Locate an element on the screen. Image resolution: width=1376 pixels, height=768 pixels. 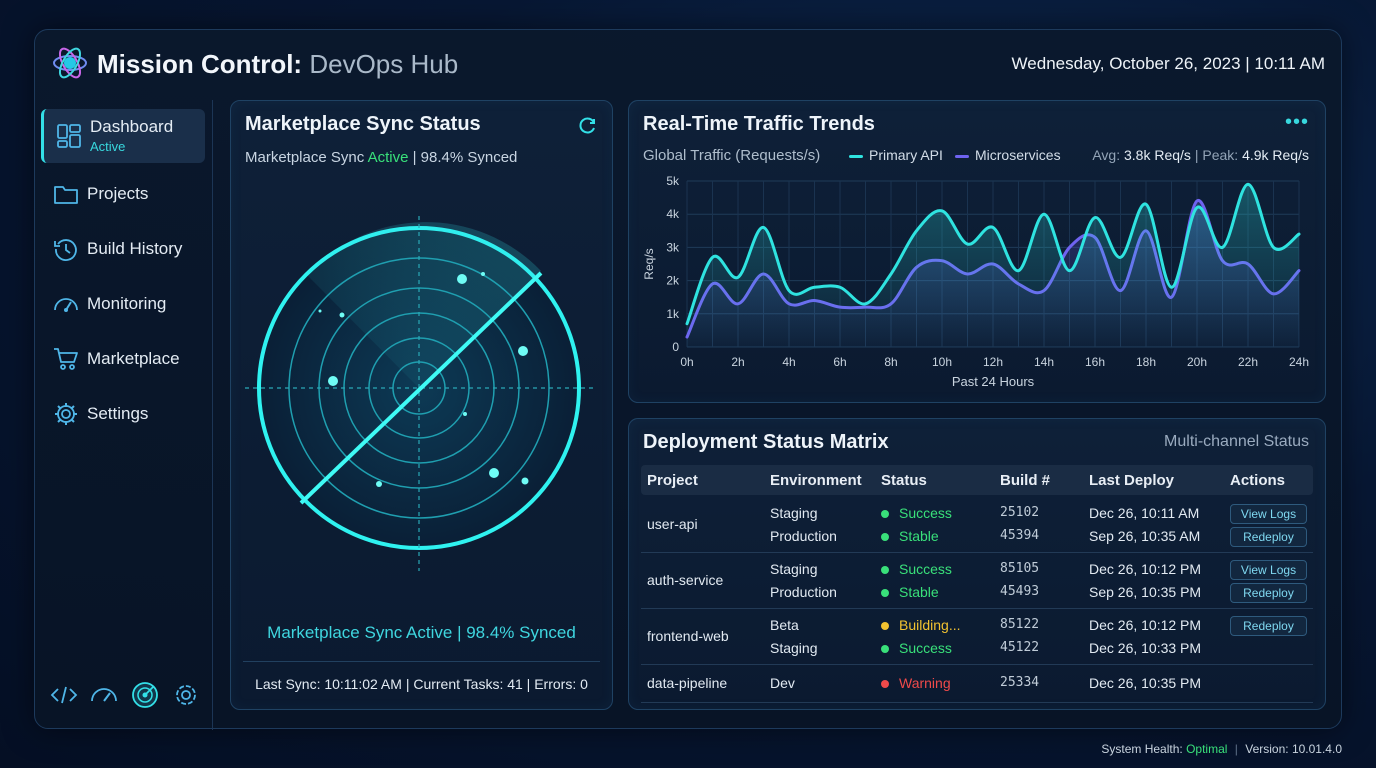
legend-swatch is located at coordinates (962, 156).